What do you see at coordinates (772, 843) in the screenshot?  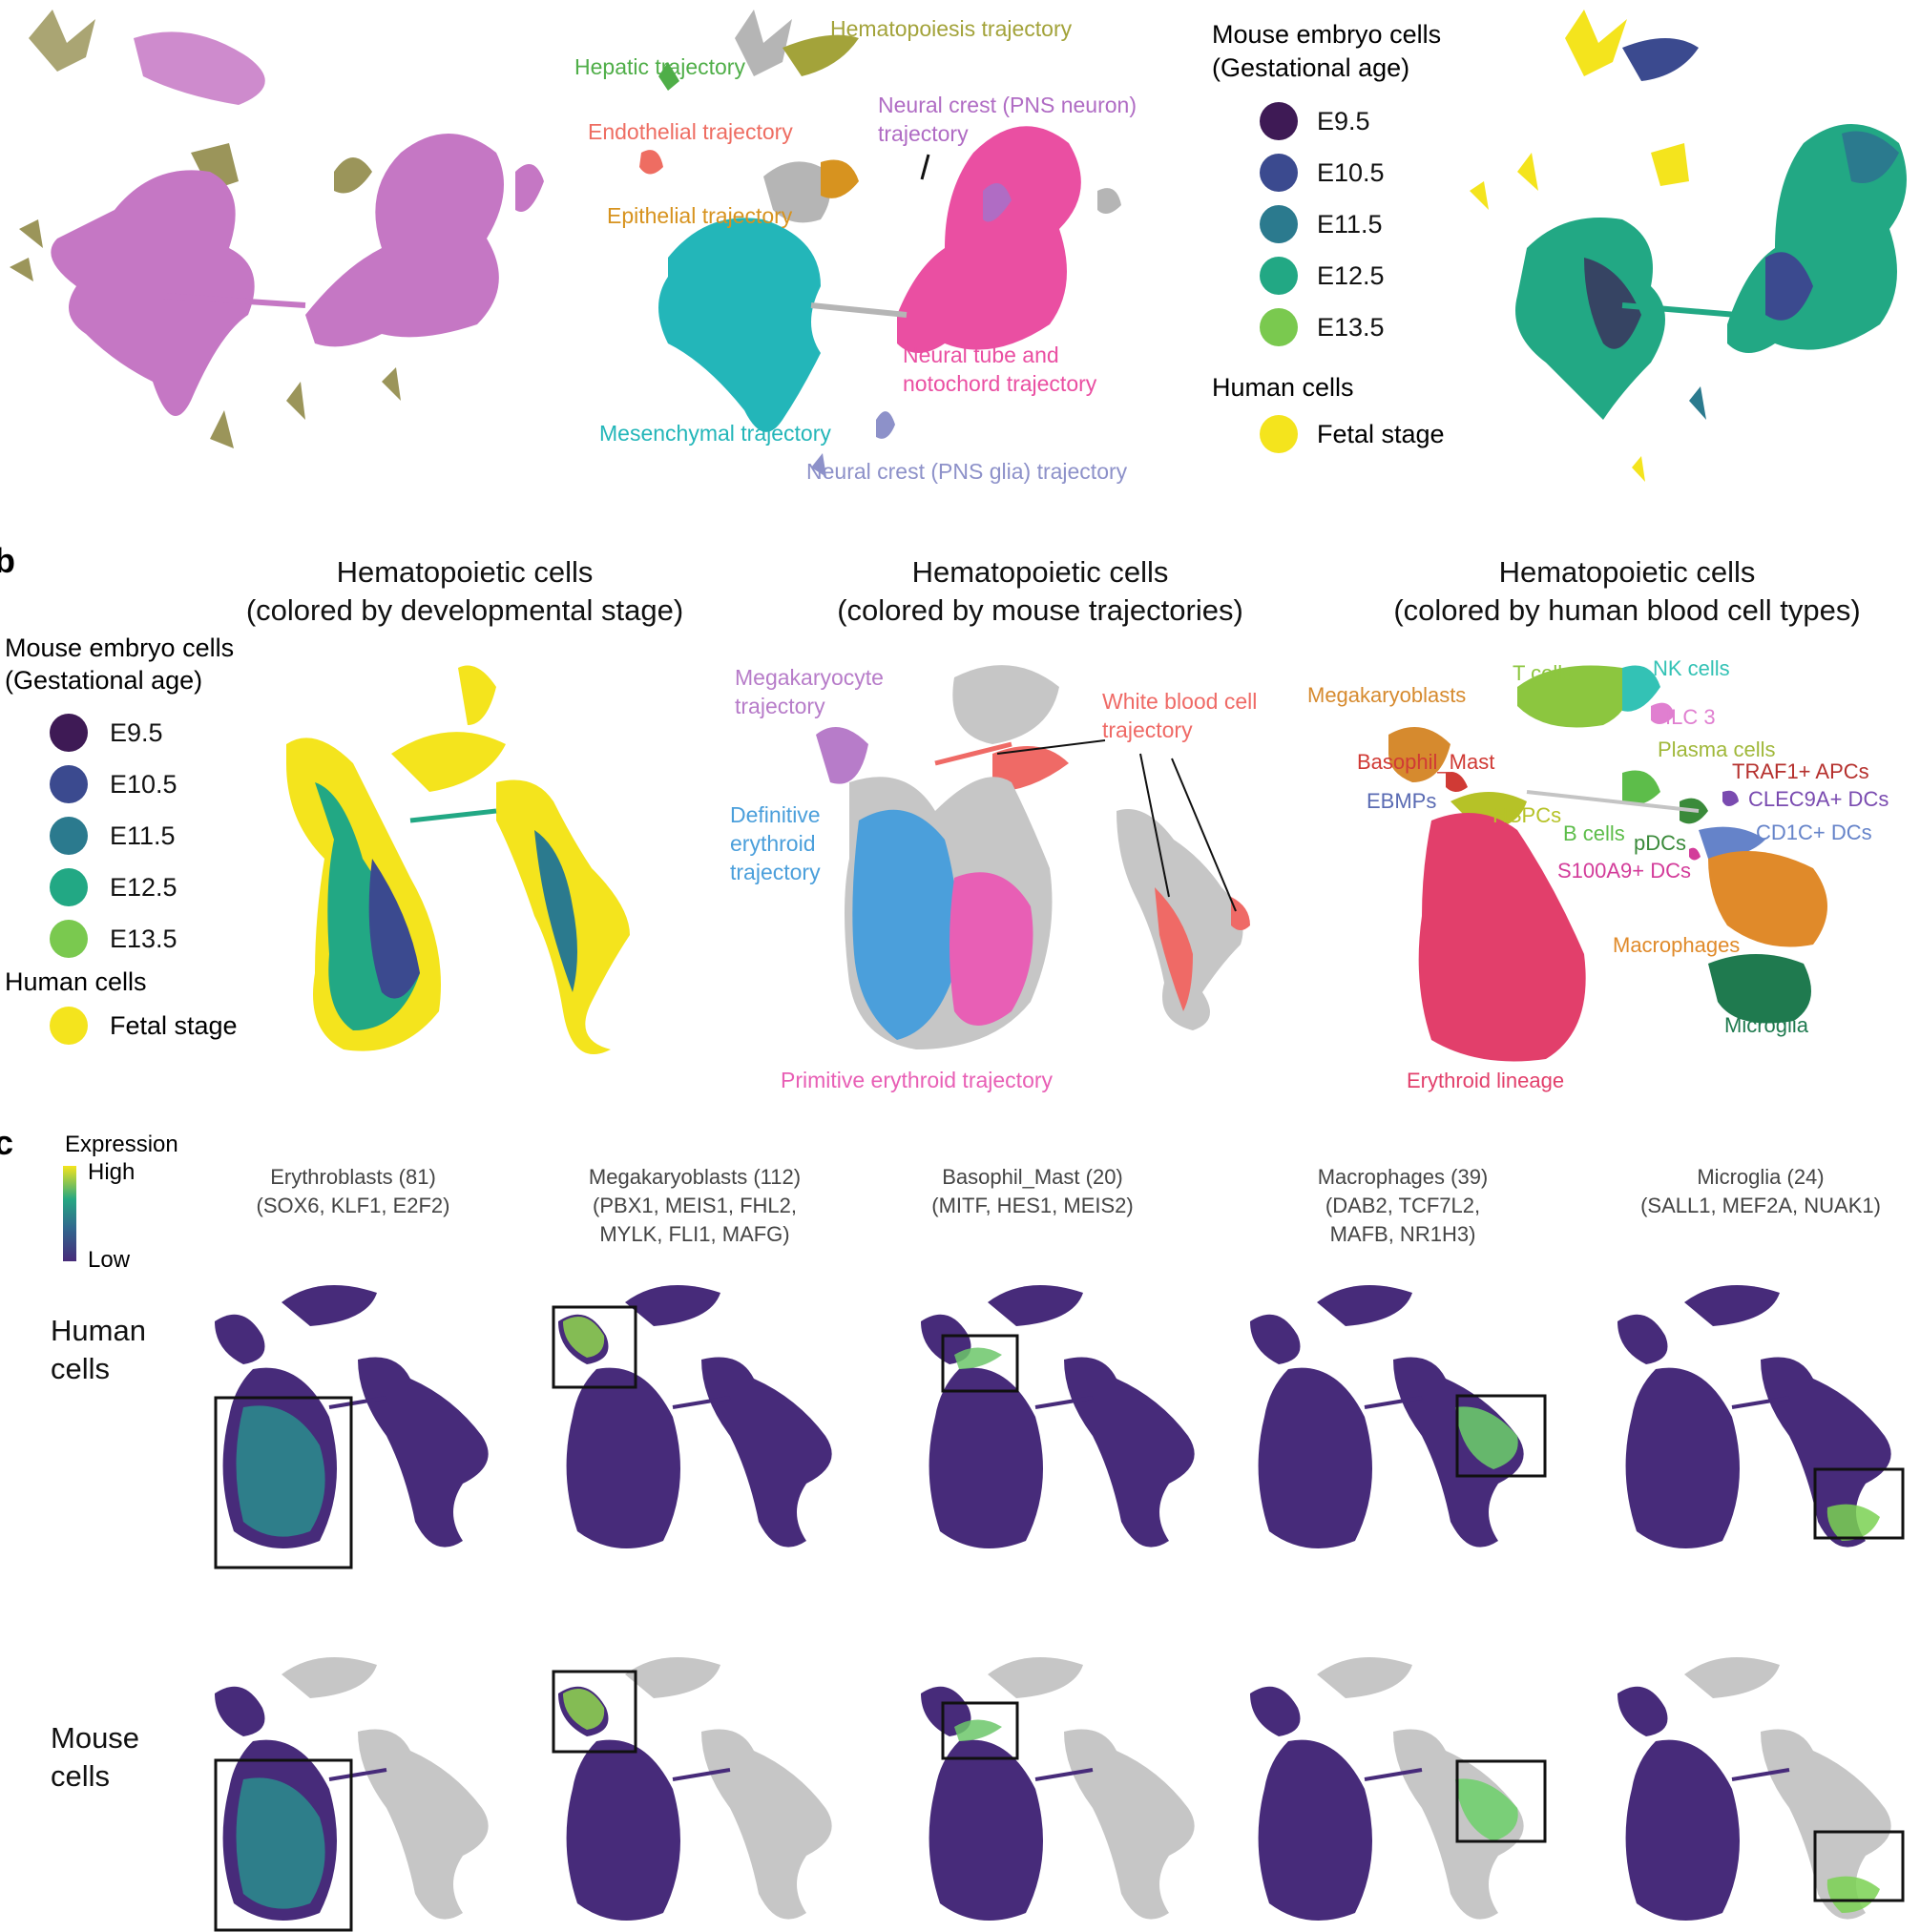 I see `trajectory-label: erythroid` at bounding box center [772, 843].